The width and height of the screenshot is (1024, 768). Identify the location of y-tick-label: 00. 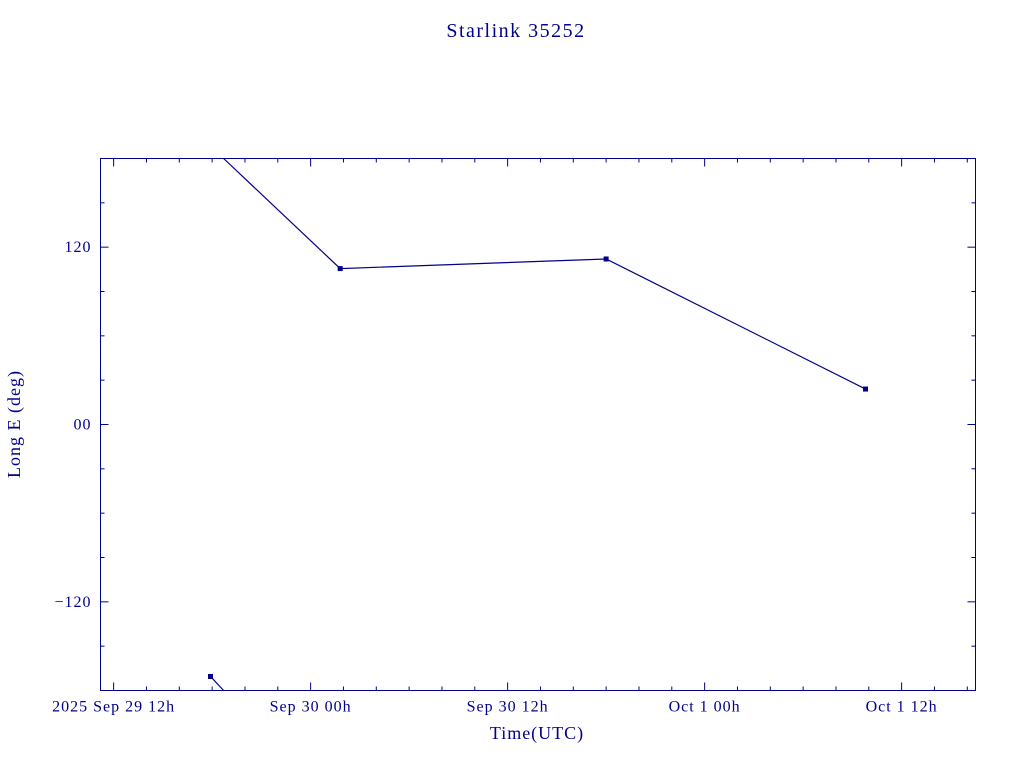
(83, 425).